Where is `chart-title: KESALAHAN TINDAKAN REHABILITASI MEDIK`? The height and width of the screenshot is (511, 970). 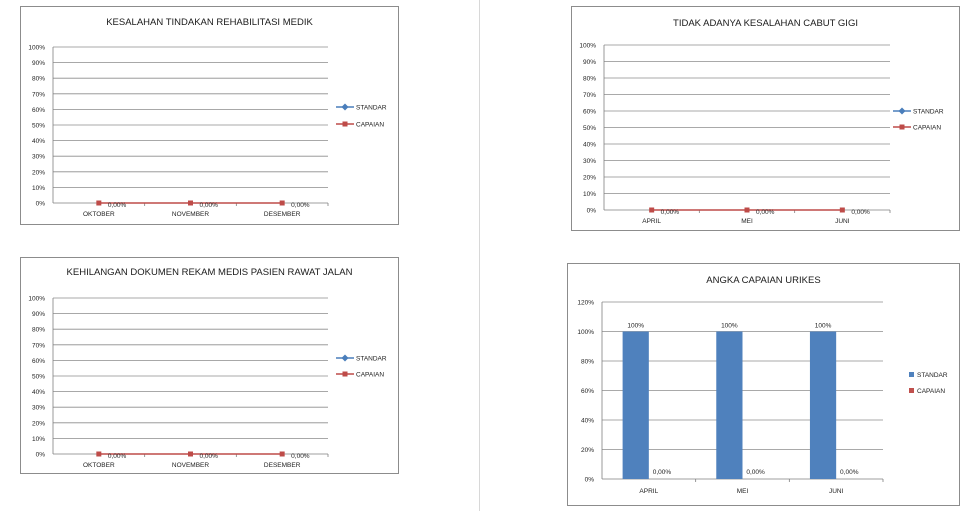 chart-title: KESALAHAN TINDAKAN REHABILITASI MEDIK is located at coordinates (209, 22).